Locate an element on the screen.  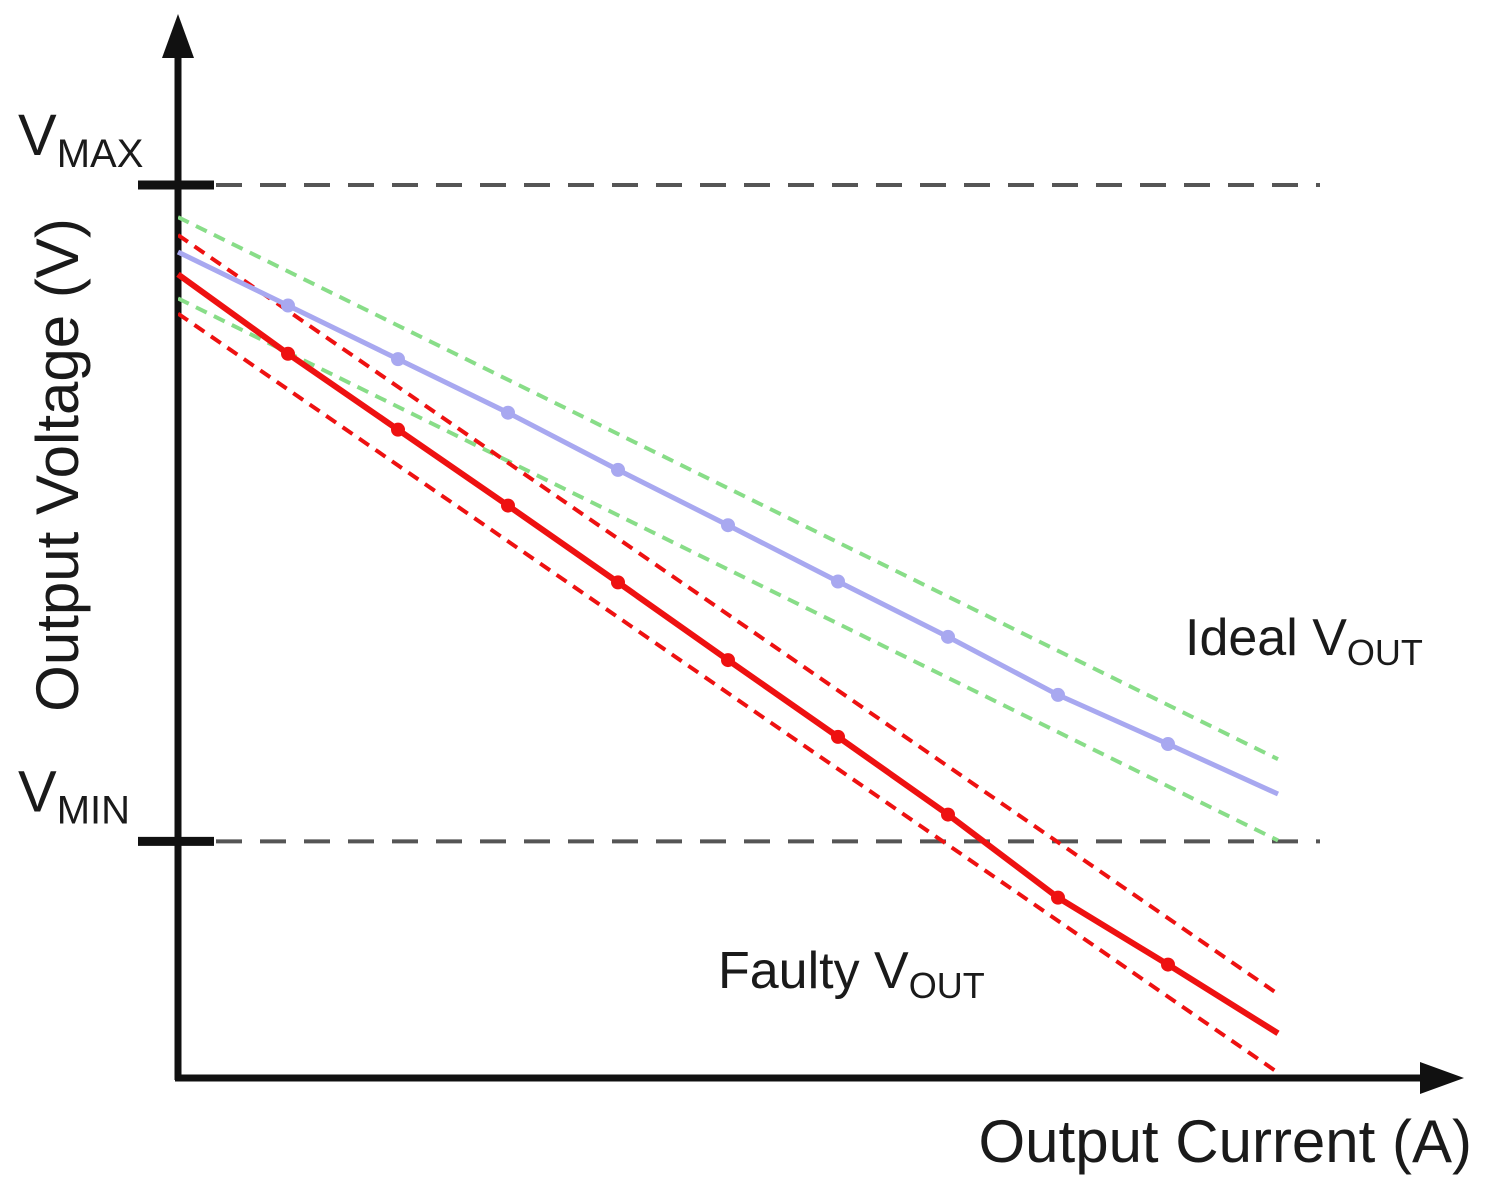
x-axis-arrow-icon is located at coordinates (1442, 1078).